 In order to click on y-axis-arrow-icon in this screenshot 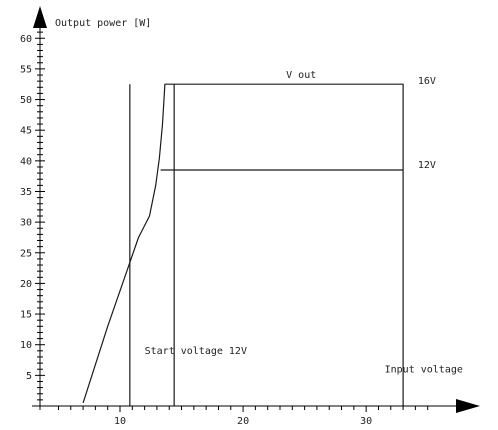, I will do `click(40, 17)`.